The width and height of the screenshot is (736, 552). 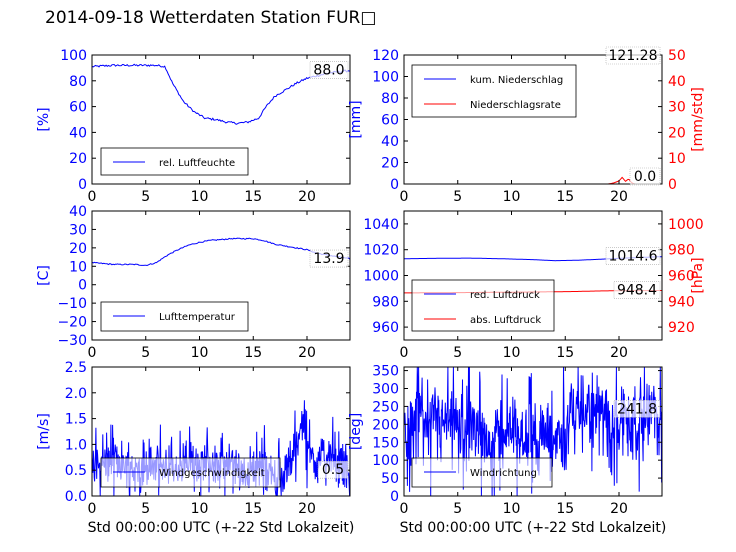 I want to click on legend: Lufttemperatur, so click(x=174, y=316).